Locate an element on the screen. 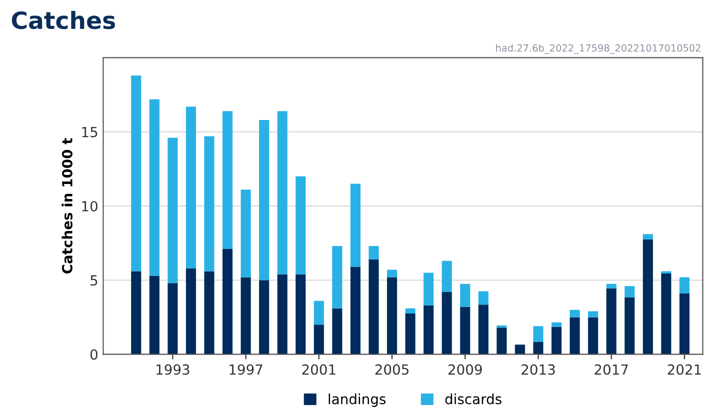  text: had.27.6b_2022_17598_20221017010502 is located at coordinates (598, 49).